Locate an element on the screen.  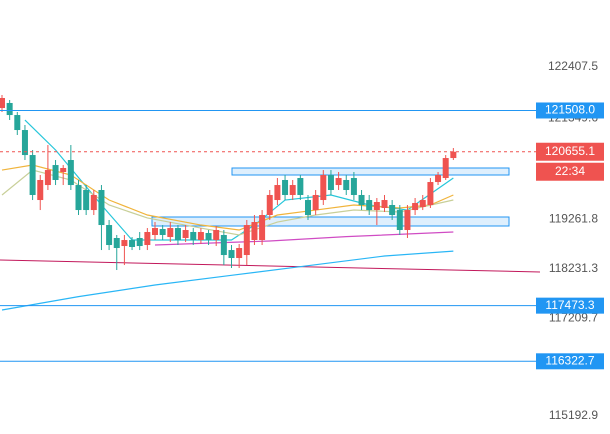
level-label: 116322.7 is located at coordinates (569, 360).